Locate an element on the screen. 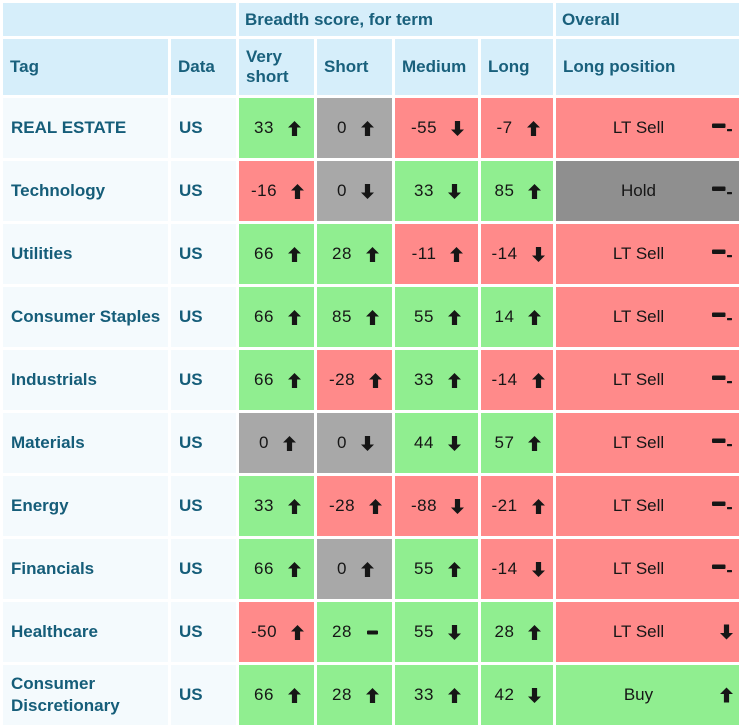 Image resolution: width=742 pixels, height=728 pixels. table-row: REAL ESTATE US 33 0 -55 -7 LT Sell is located at coordinates (371, 128).